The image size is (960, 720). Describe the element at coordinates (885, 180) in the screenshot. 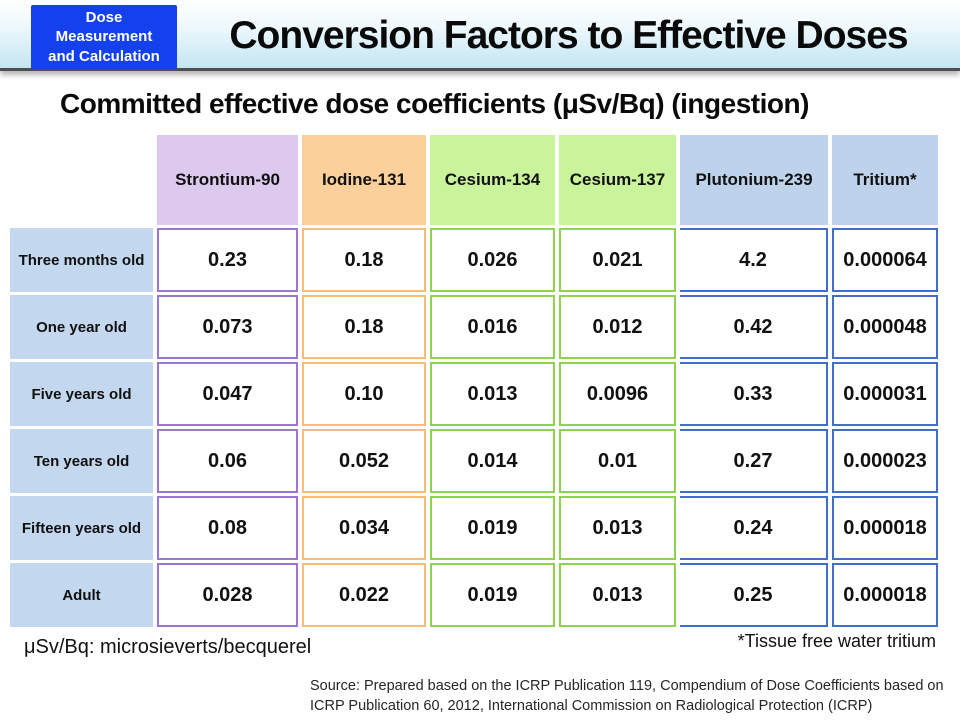

I see `column-header-tritium-: Tritium*` at that location.